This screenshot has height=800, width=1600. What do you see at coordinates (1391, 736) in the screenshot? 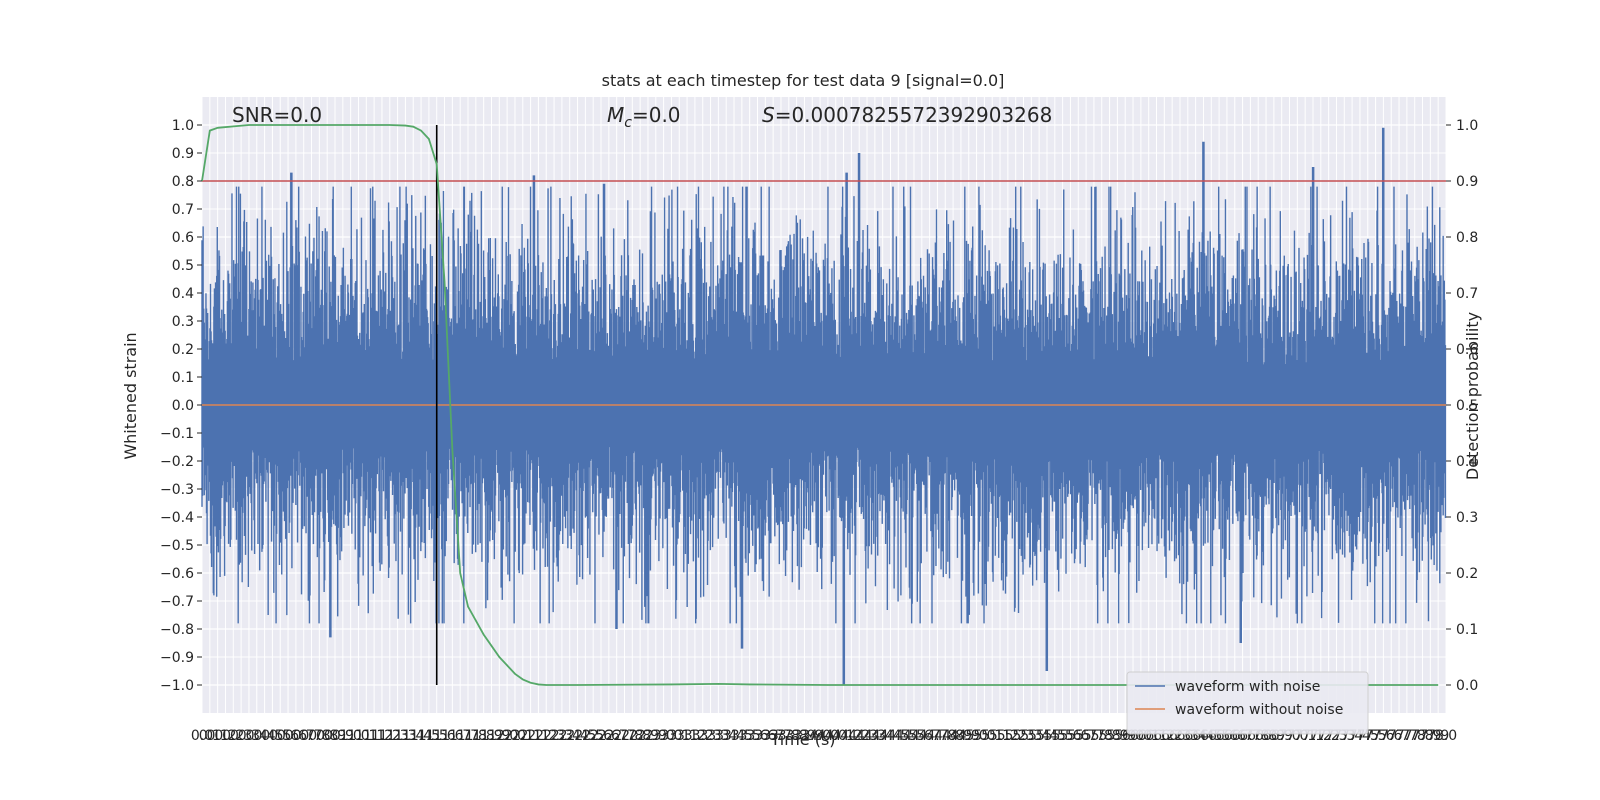
I see `x-tick-label: 7.6` at bounding box center [1391, 736].